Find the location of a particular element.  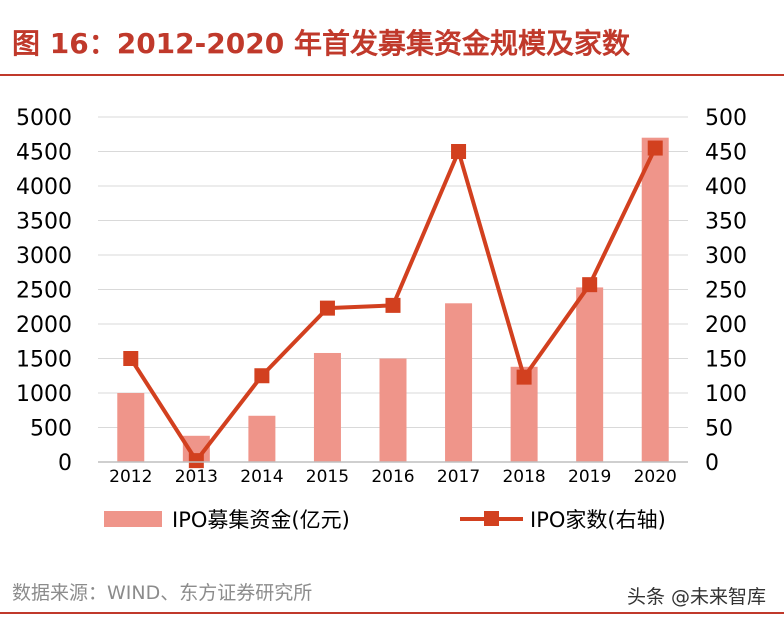

y-right-tick-label: 100 is located at coordinates (726, 394).